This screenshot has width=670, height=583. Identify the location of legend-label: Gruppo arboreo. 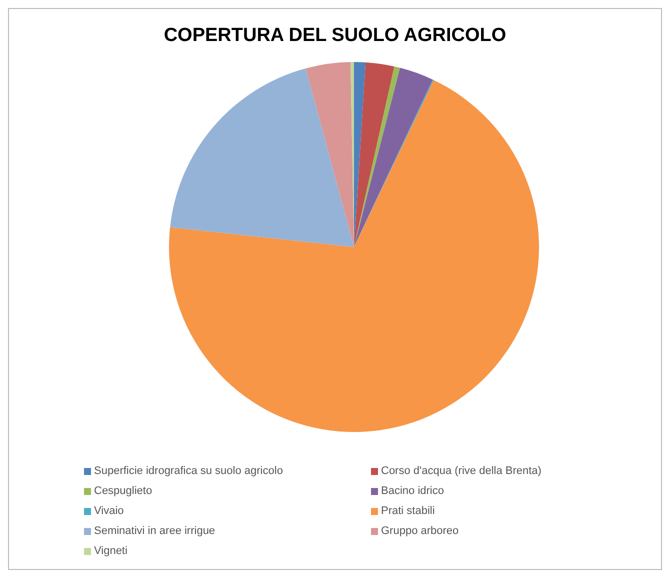
(420, 531).